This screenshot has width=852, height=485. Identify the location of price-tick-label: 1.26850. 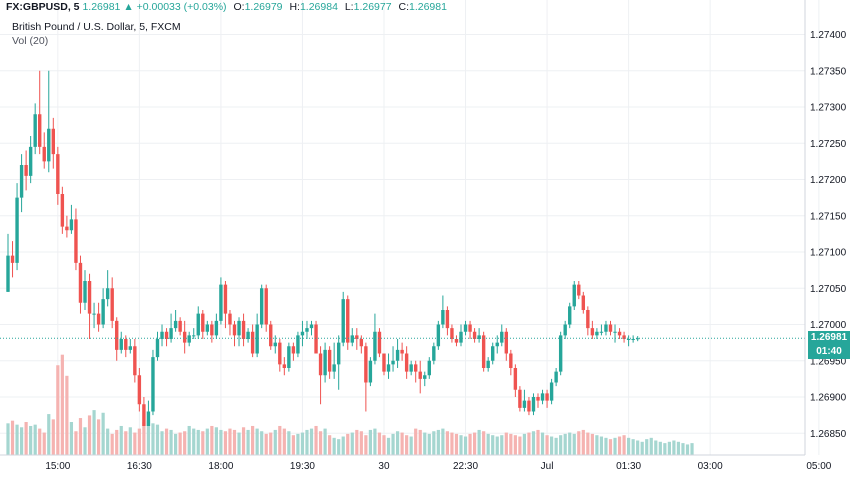
(828, 434).